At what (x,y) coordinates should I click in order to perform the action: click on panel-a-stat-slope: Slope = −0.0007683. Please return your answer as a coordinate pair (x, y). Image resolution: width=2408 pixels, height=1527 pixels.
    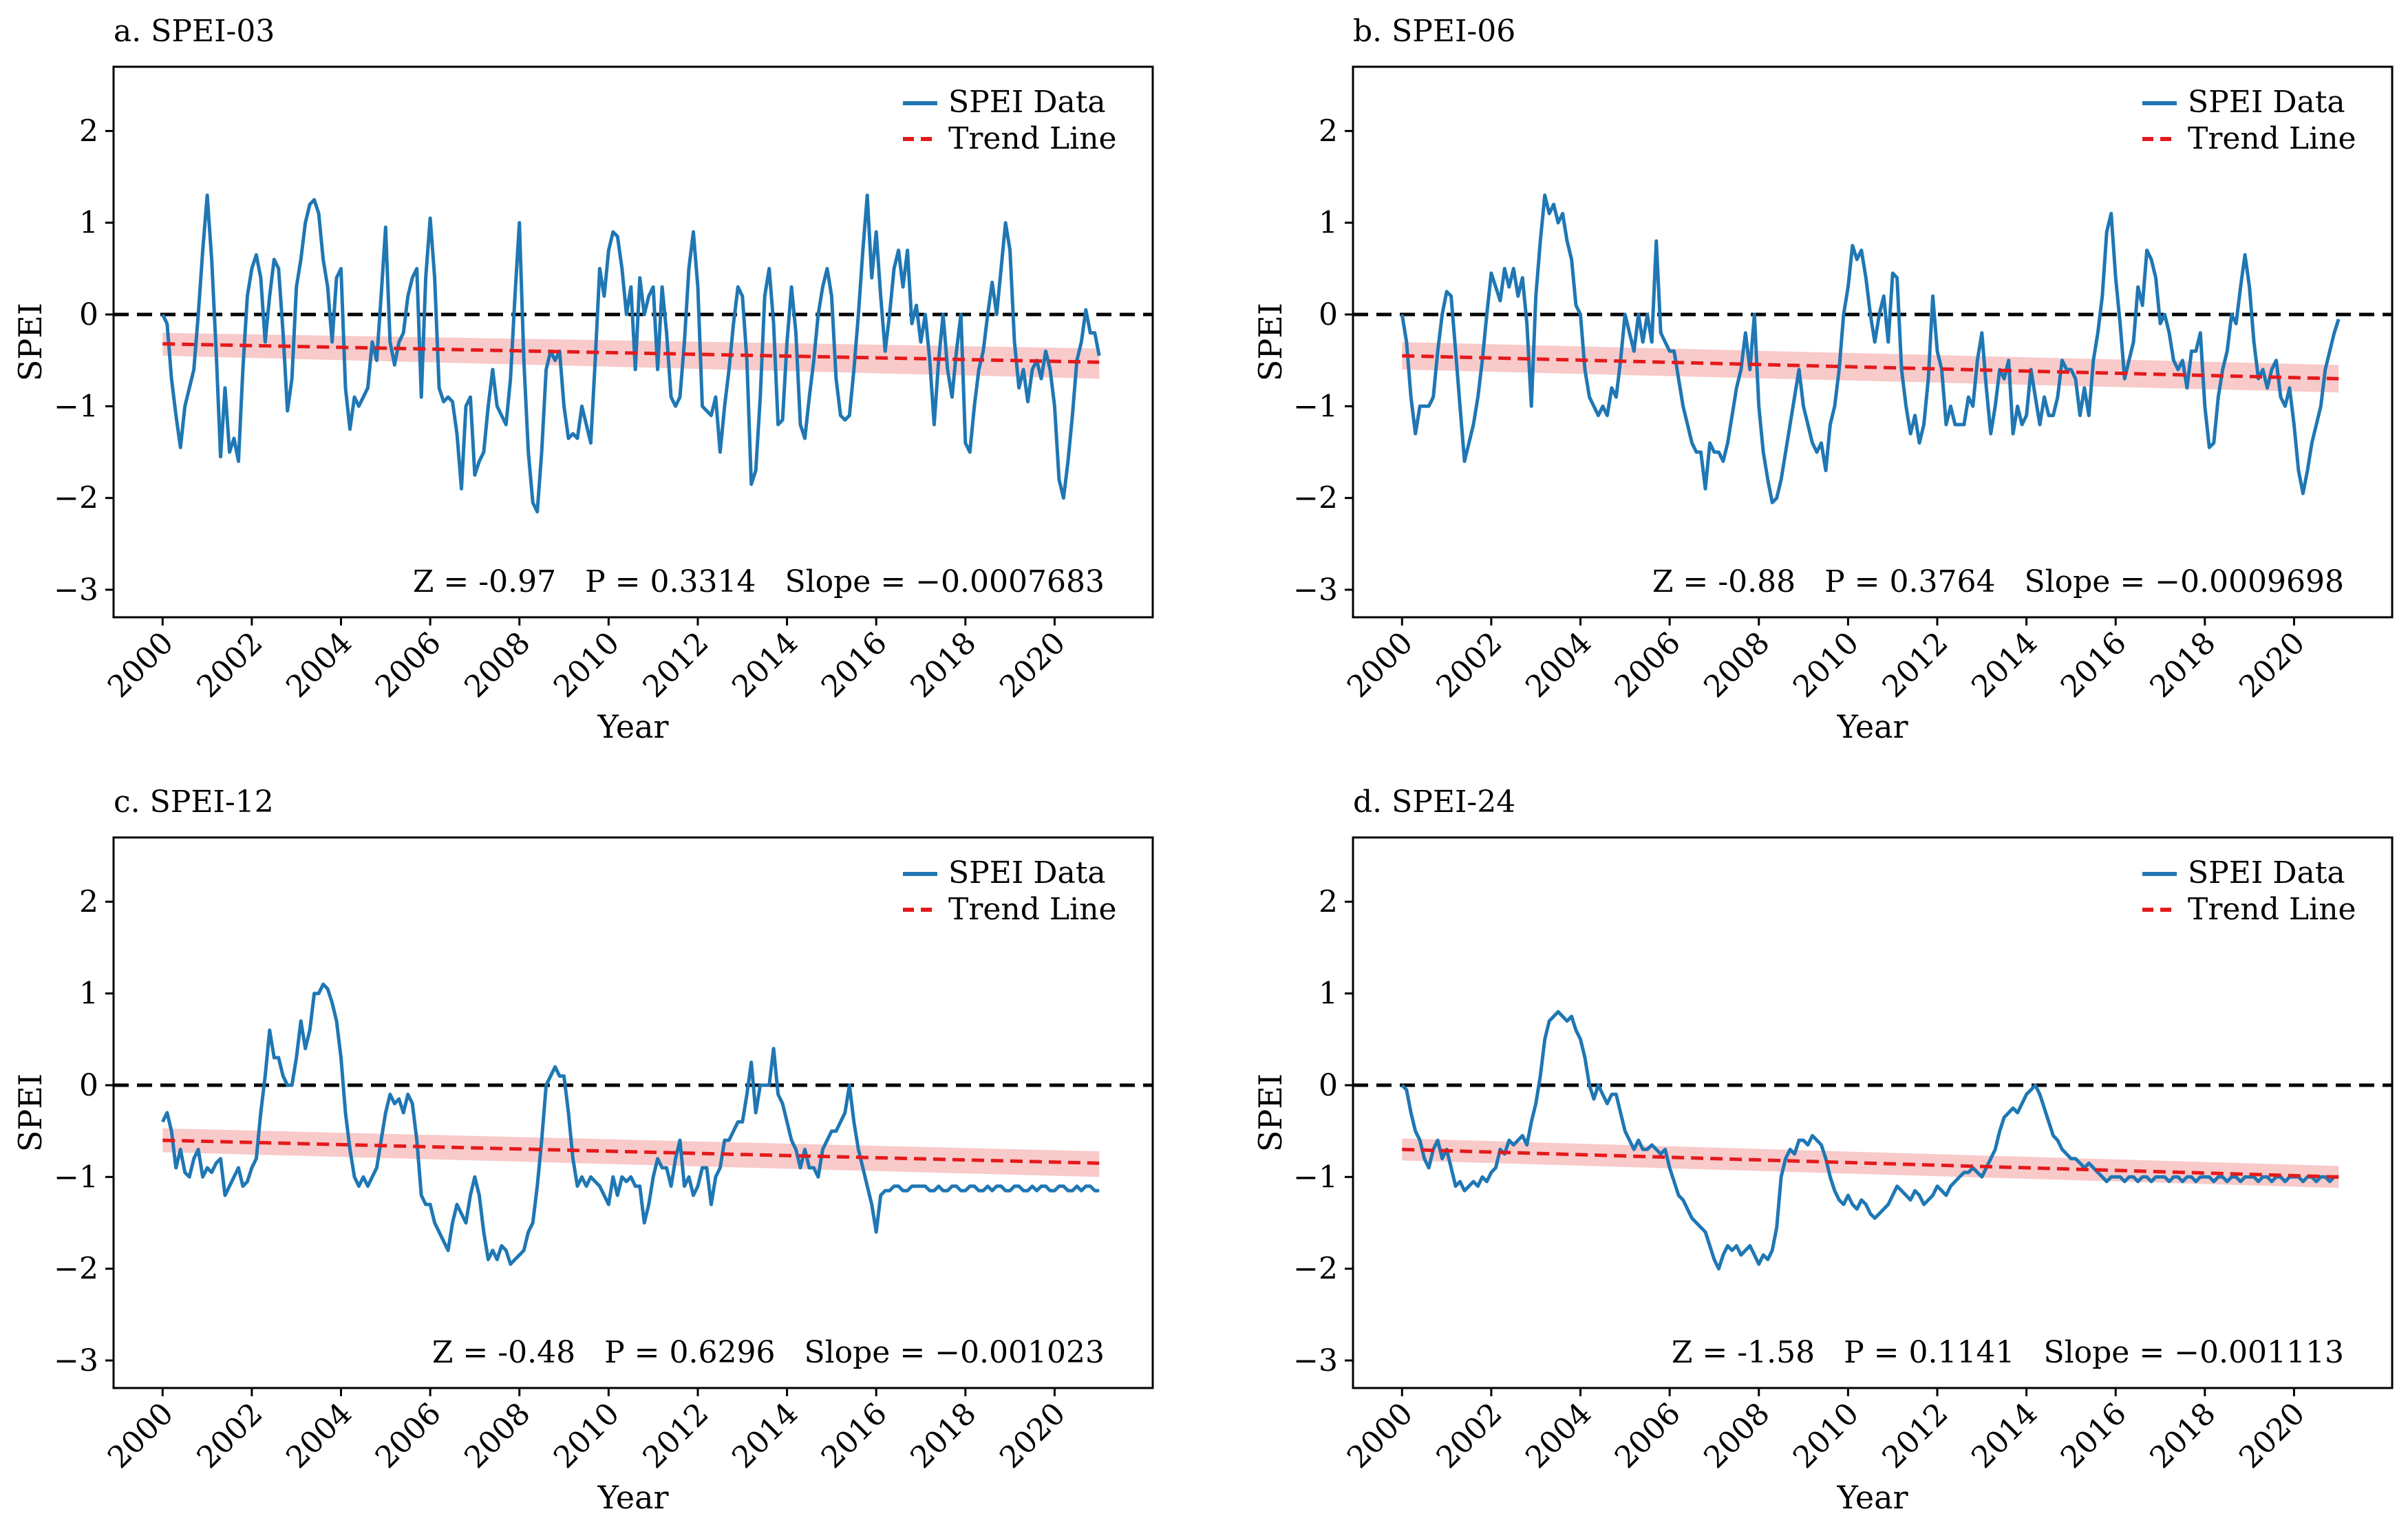
    Looking at the image, I should click on (945, 581).